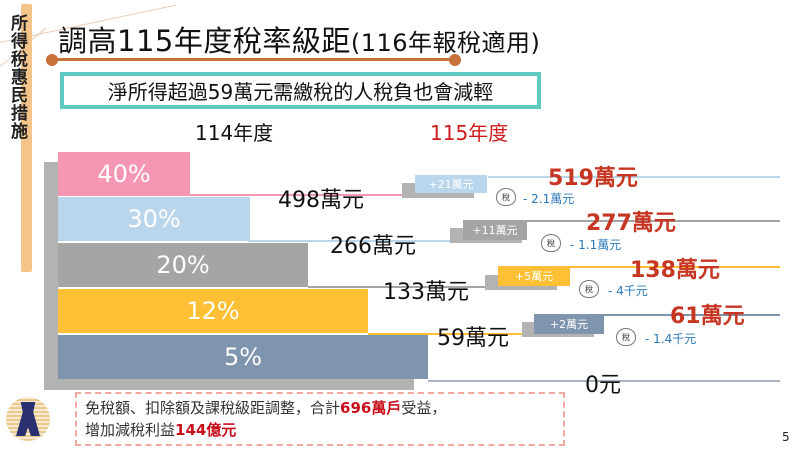 Image resolution: width=800 pixels, height=451 pixels. What do you see at coordinates (130, 430) in the screenshot?
I see `note-text: 增加減稅利益` at bounding box center [130, 430].